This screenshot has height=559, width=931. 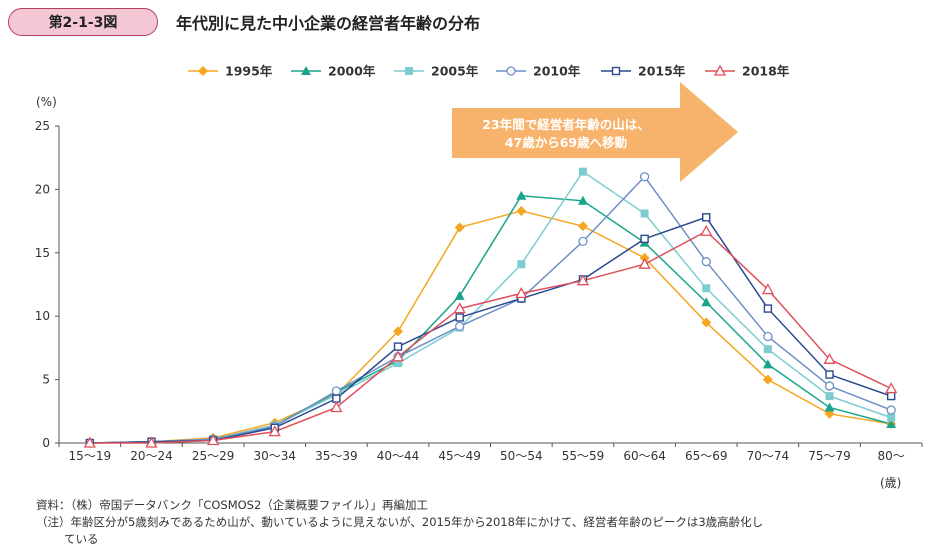 I want to click on chart-title: 年代別に見た中小企業の経営者年齢の分布, so click(x=328, y=23).